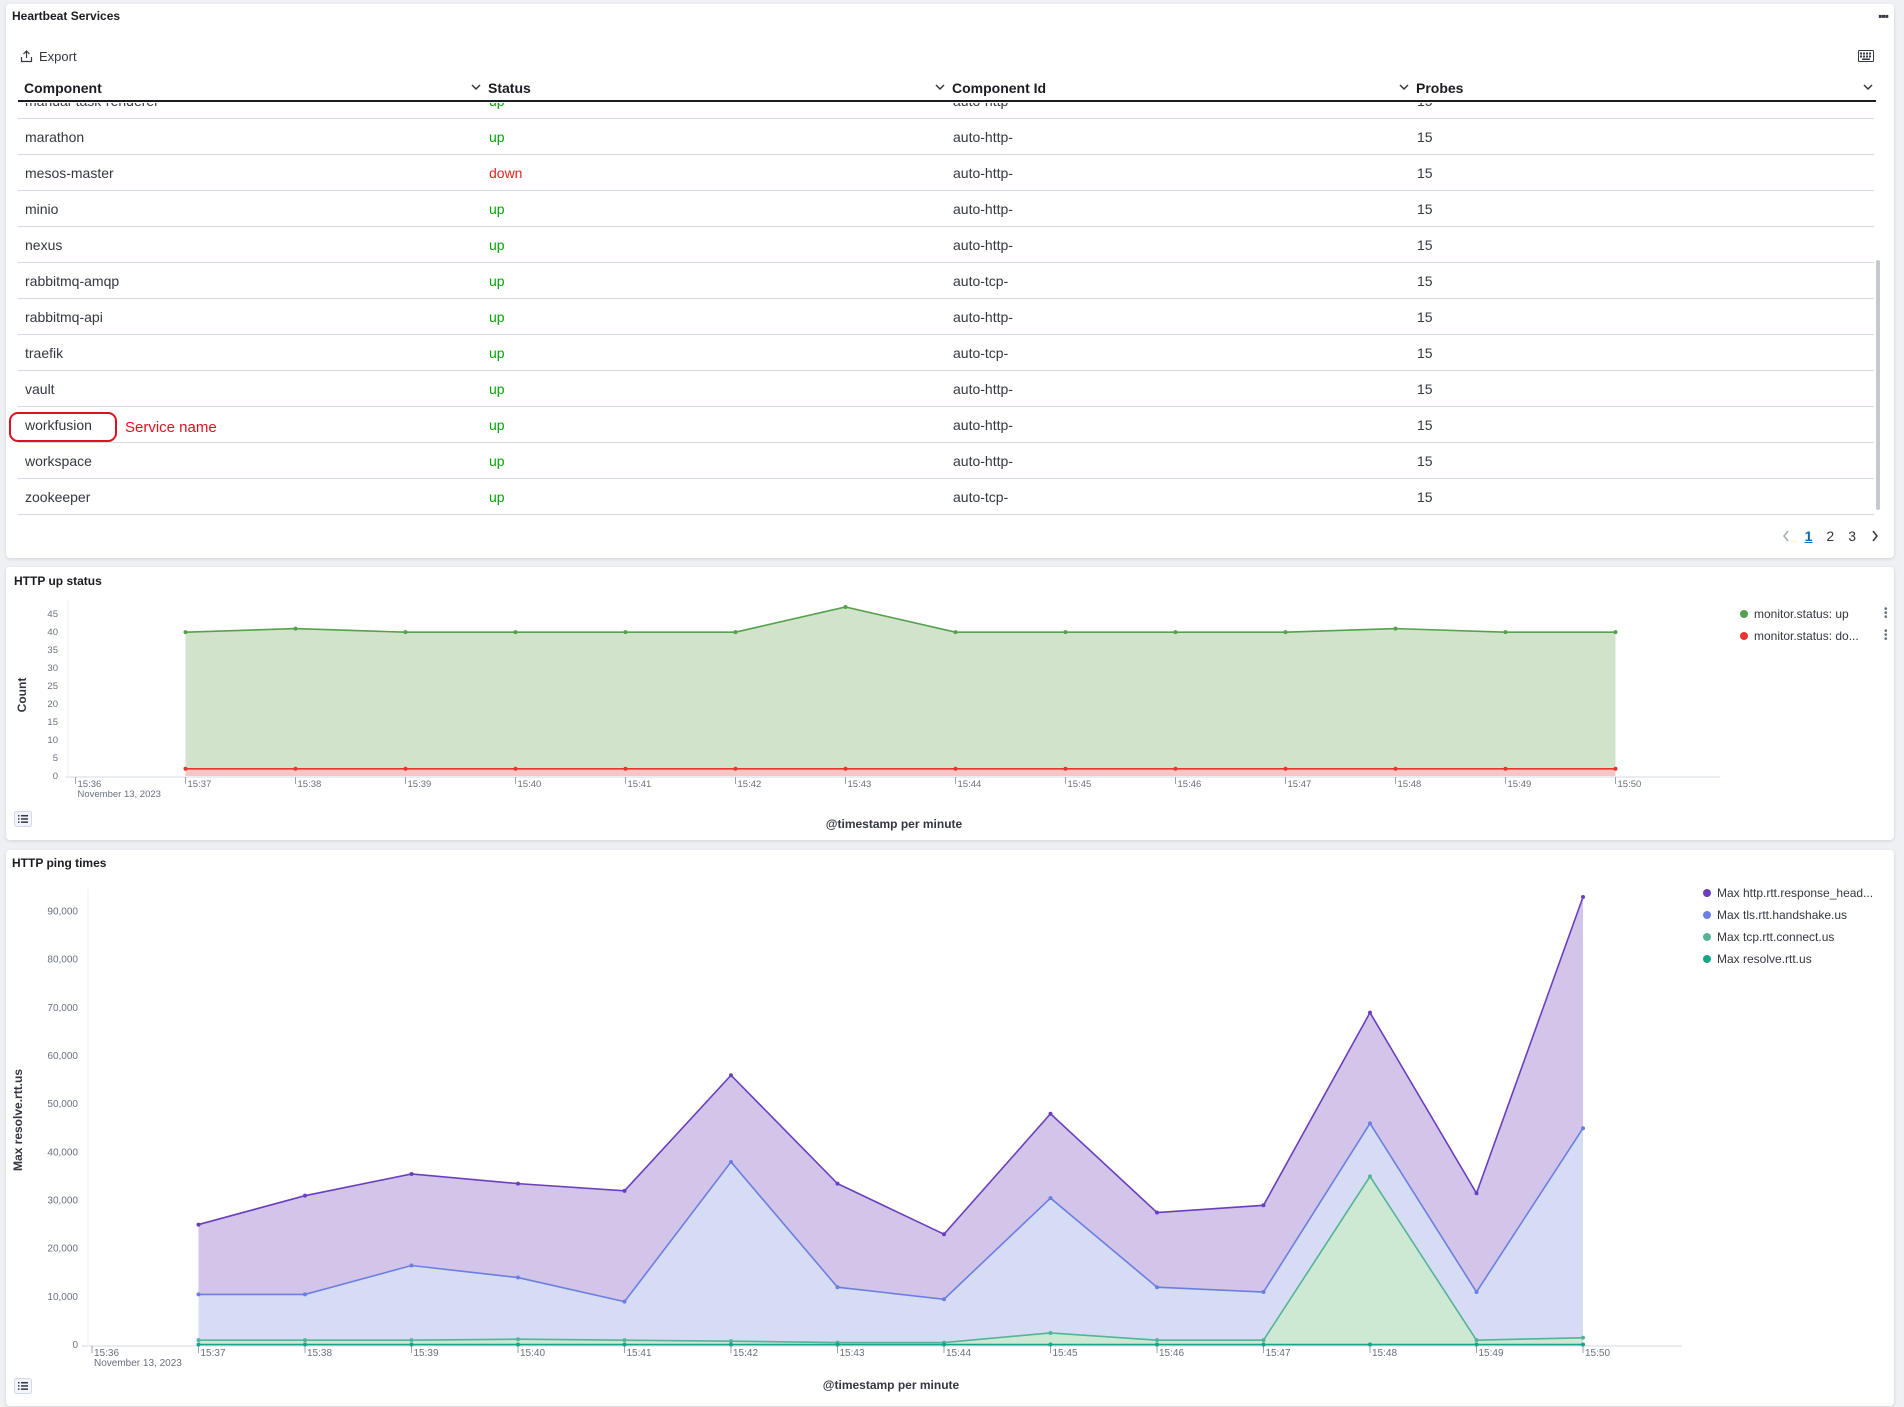  I want to click on x-tick-label: 15:47, so click(1300, 784).